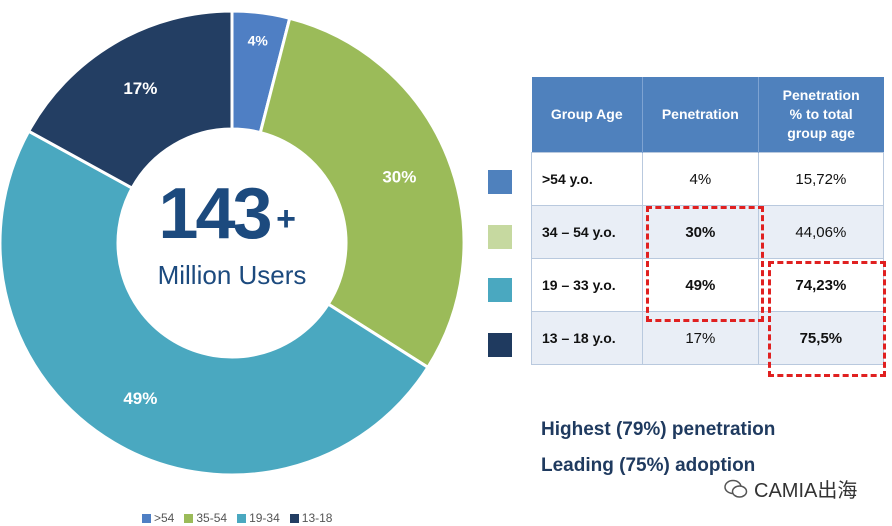 This screenshot has height=526, width=892. I want to click on legend-item: 13-18, so click(311, 518).